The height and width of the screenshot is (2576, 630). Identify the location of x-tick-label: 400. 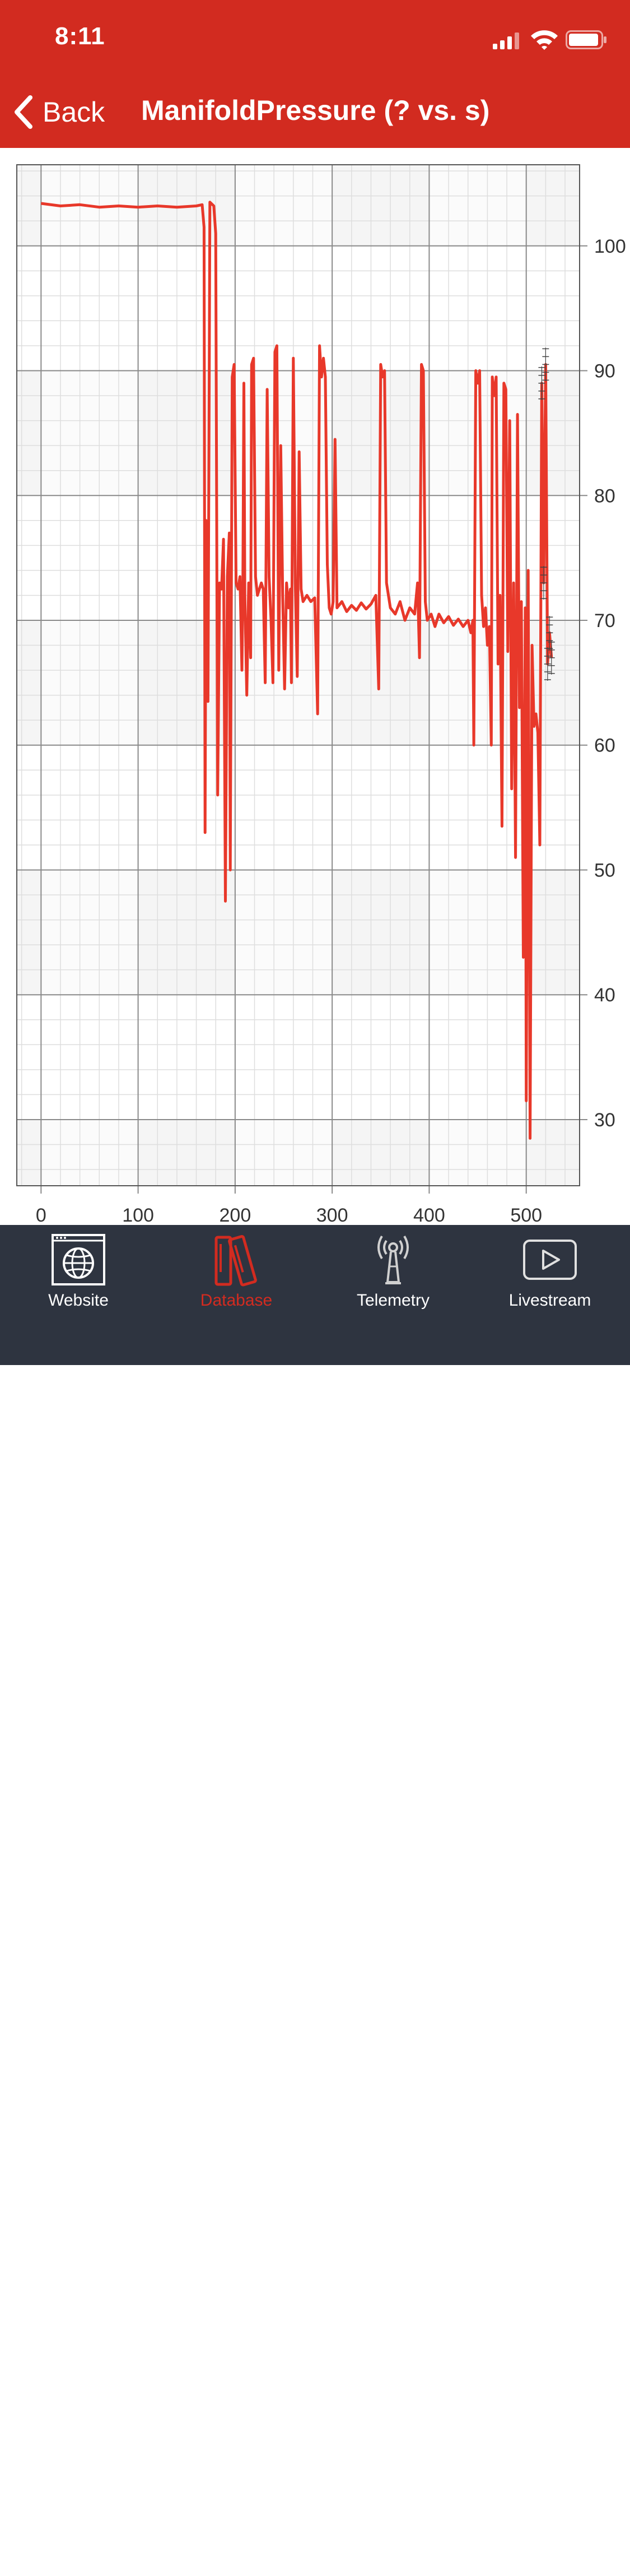
(429, 1215).